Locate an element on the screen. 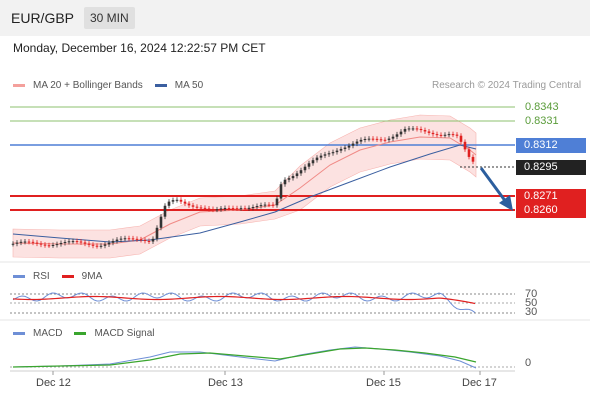  resistance-2-label: 0.8343 is located at coordinates (542, 107).